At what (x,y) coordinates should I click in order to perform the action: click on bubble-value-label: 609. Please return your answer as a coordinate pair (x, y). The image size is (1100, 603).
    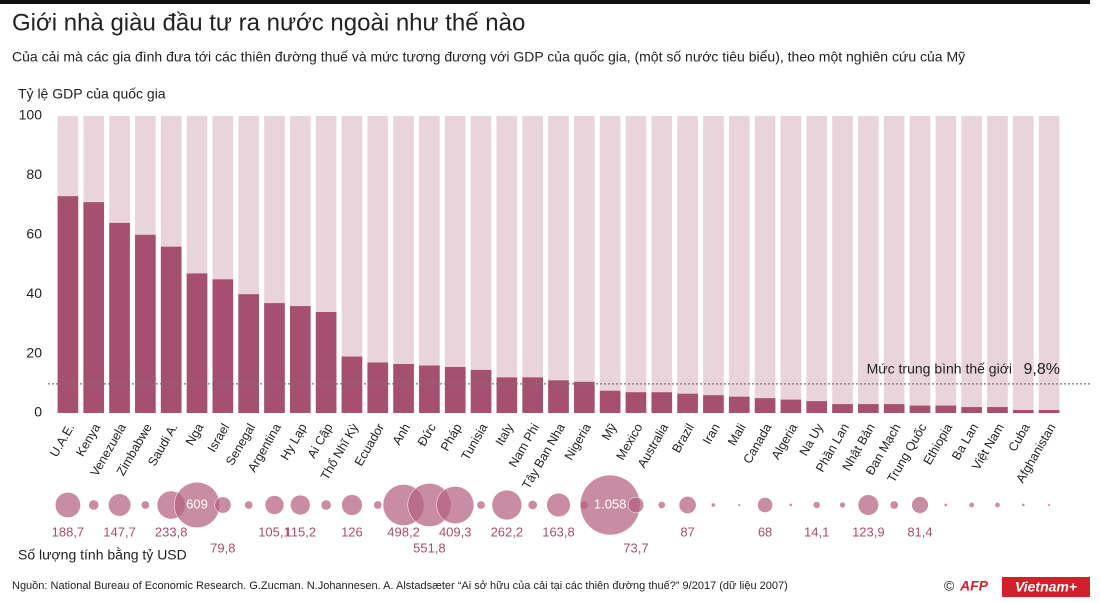
    Looking at the image, I should click on (197, 503).